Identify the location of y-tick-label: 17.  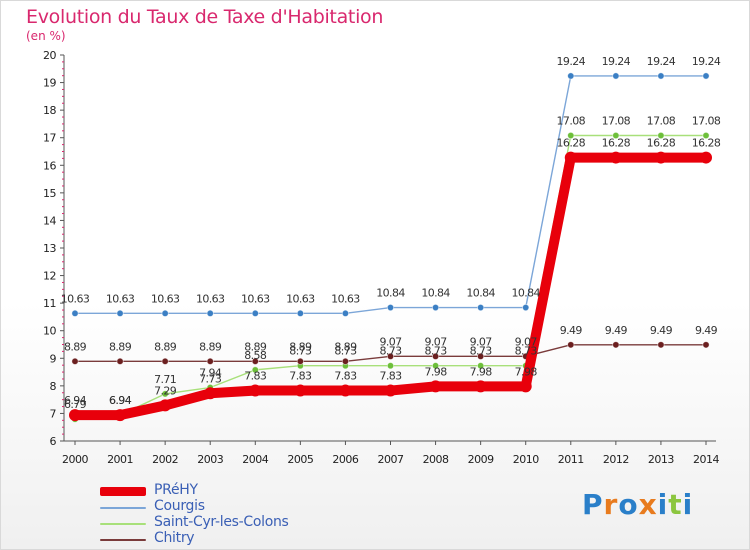
(49, 138).